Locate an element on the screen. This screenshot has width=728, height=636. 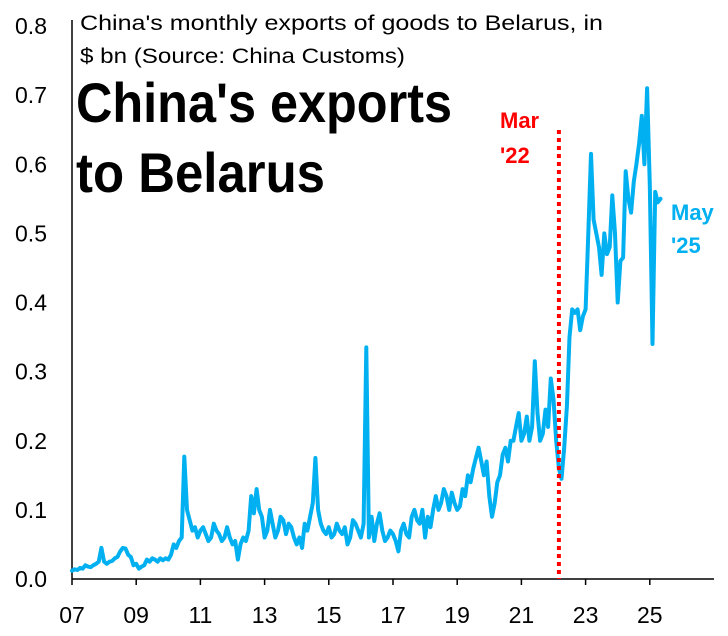
y-tick-label: 0.5 is located at coordinates (31, 233).